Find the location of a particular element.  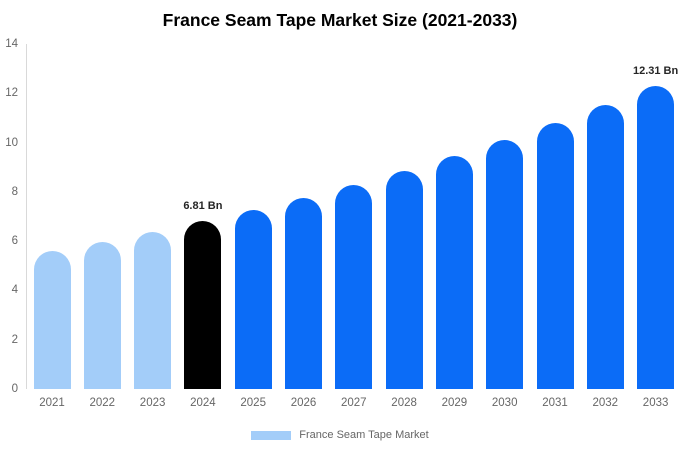

x-label-2033: 2033 is located at coordinates (655, 403).